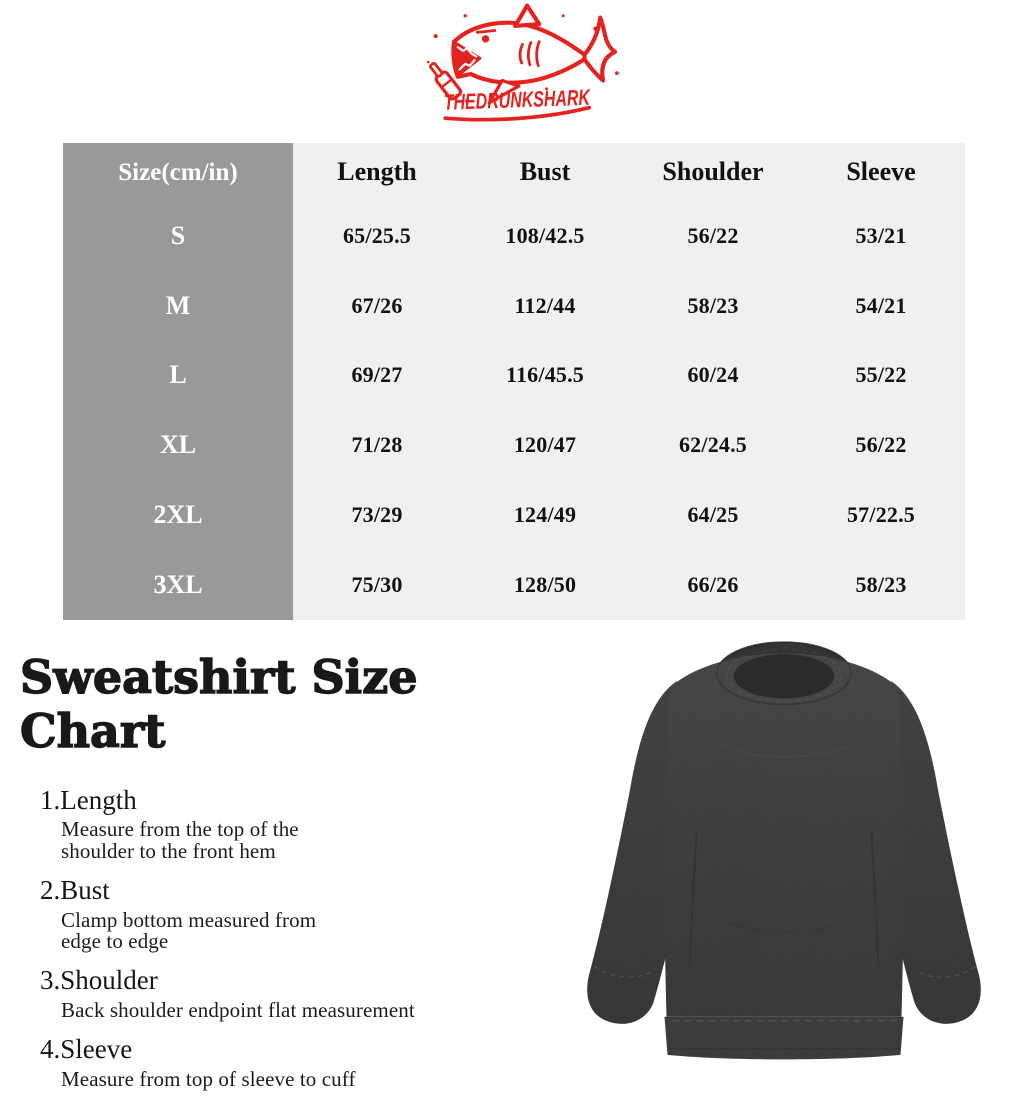 Image resolution: width=1024 pixels, height=1103 pixels. Describe the element at coordinates (881, 235) in the screenshot. I see `value-cell: 53/21` at that location.